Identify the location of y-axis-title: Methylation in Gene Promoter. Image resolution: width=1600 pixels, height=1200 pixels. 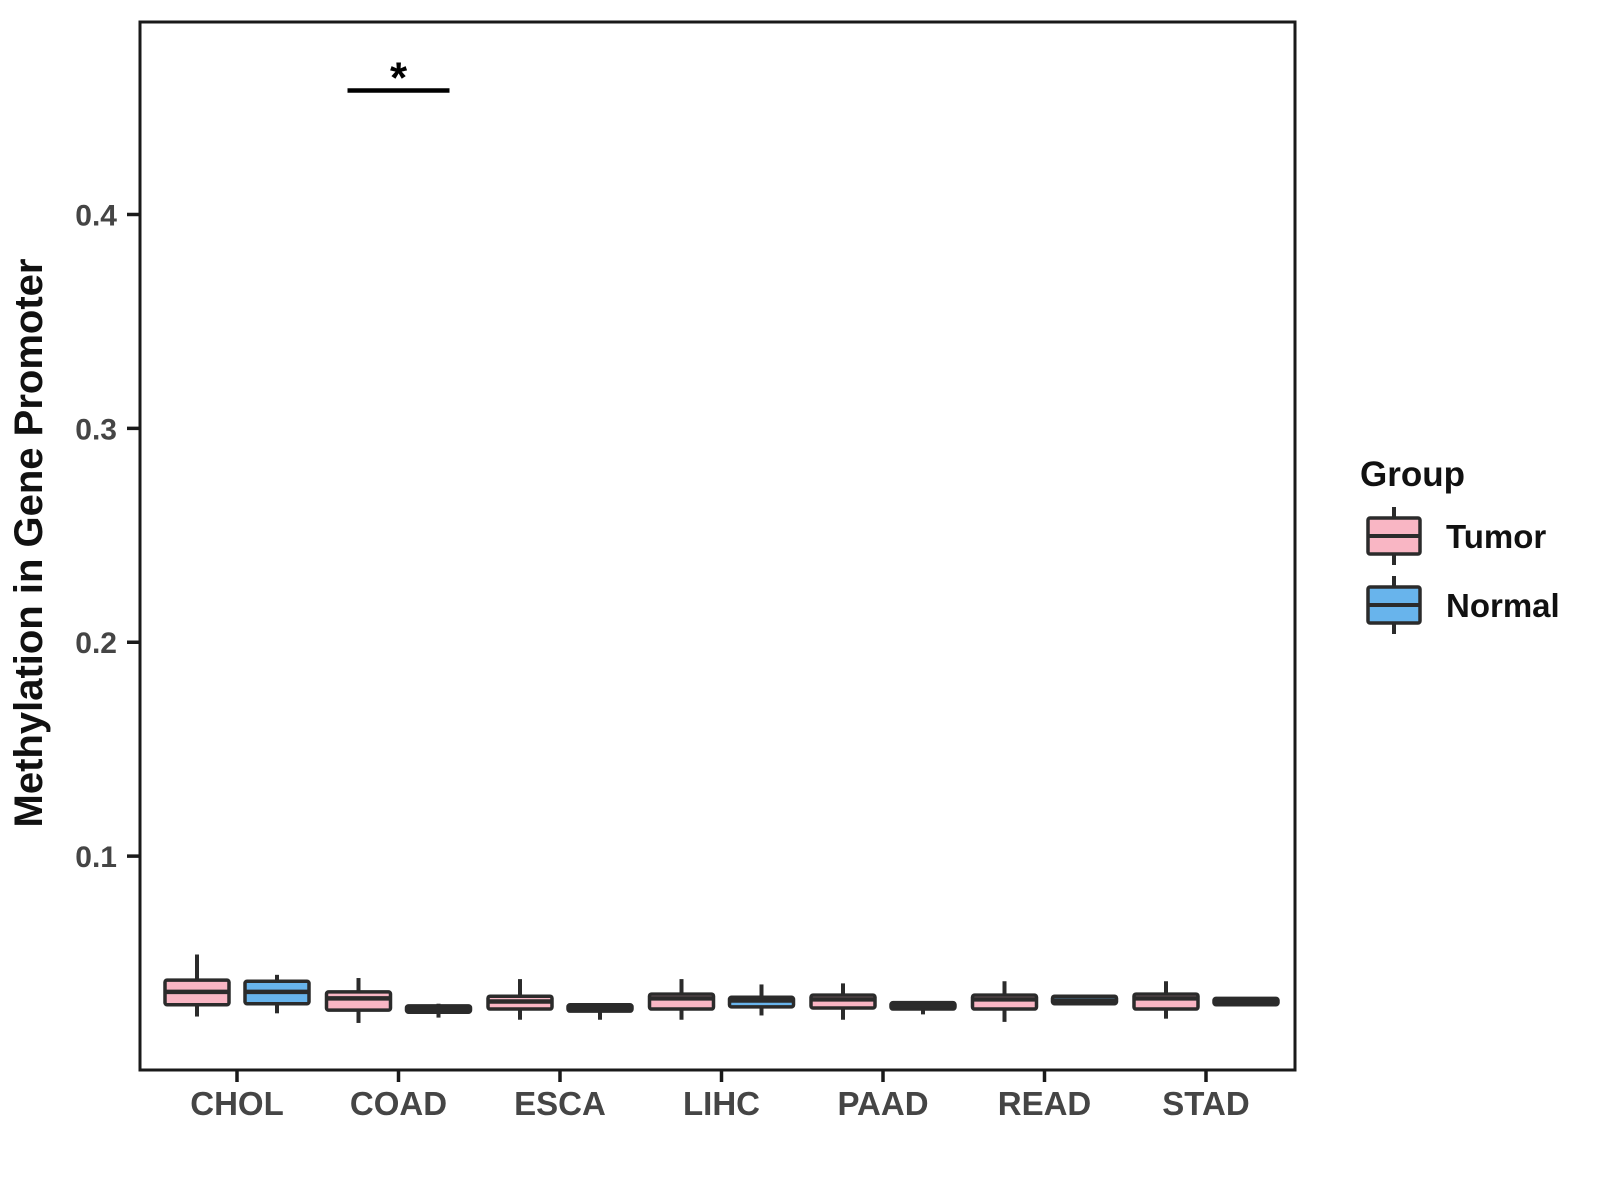
(29, 543).